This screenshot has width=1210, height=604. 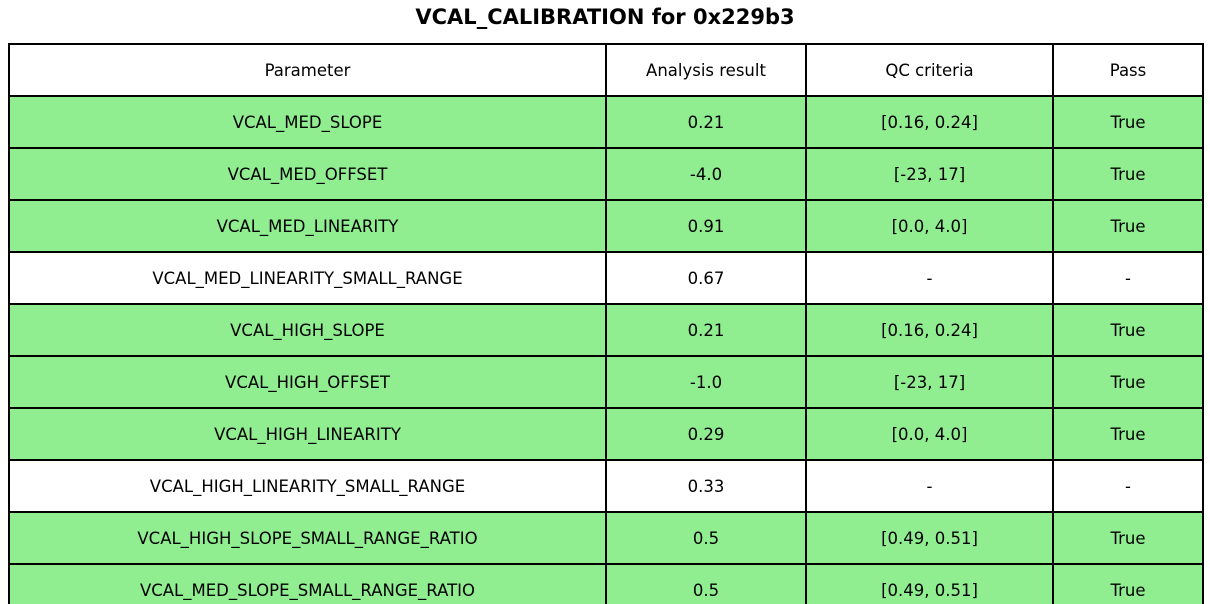 I want to click on table-row: VCAL_MED_OFFSET -4.0 [-23, 17] True, so click(x=606, y=174).